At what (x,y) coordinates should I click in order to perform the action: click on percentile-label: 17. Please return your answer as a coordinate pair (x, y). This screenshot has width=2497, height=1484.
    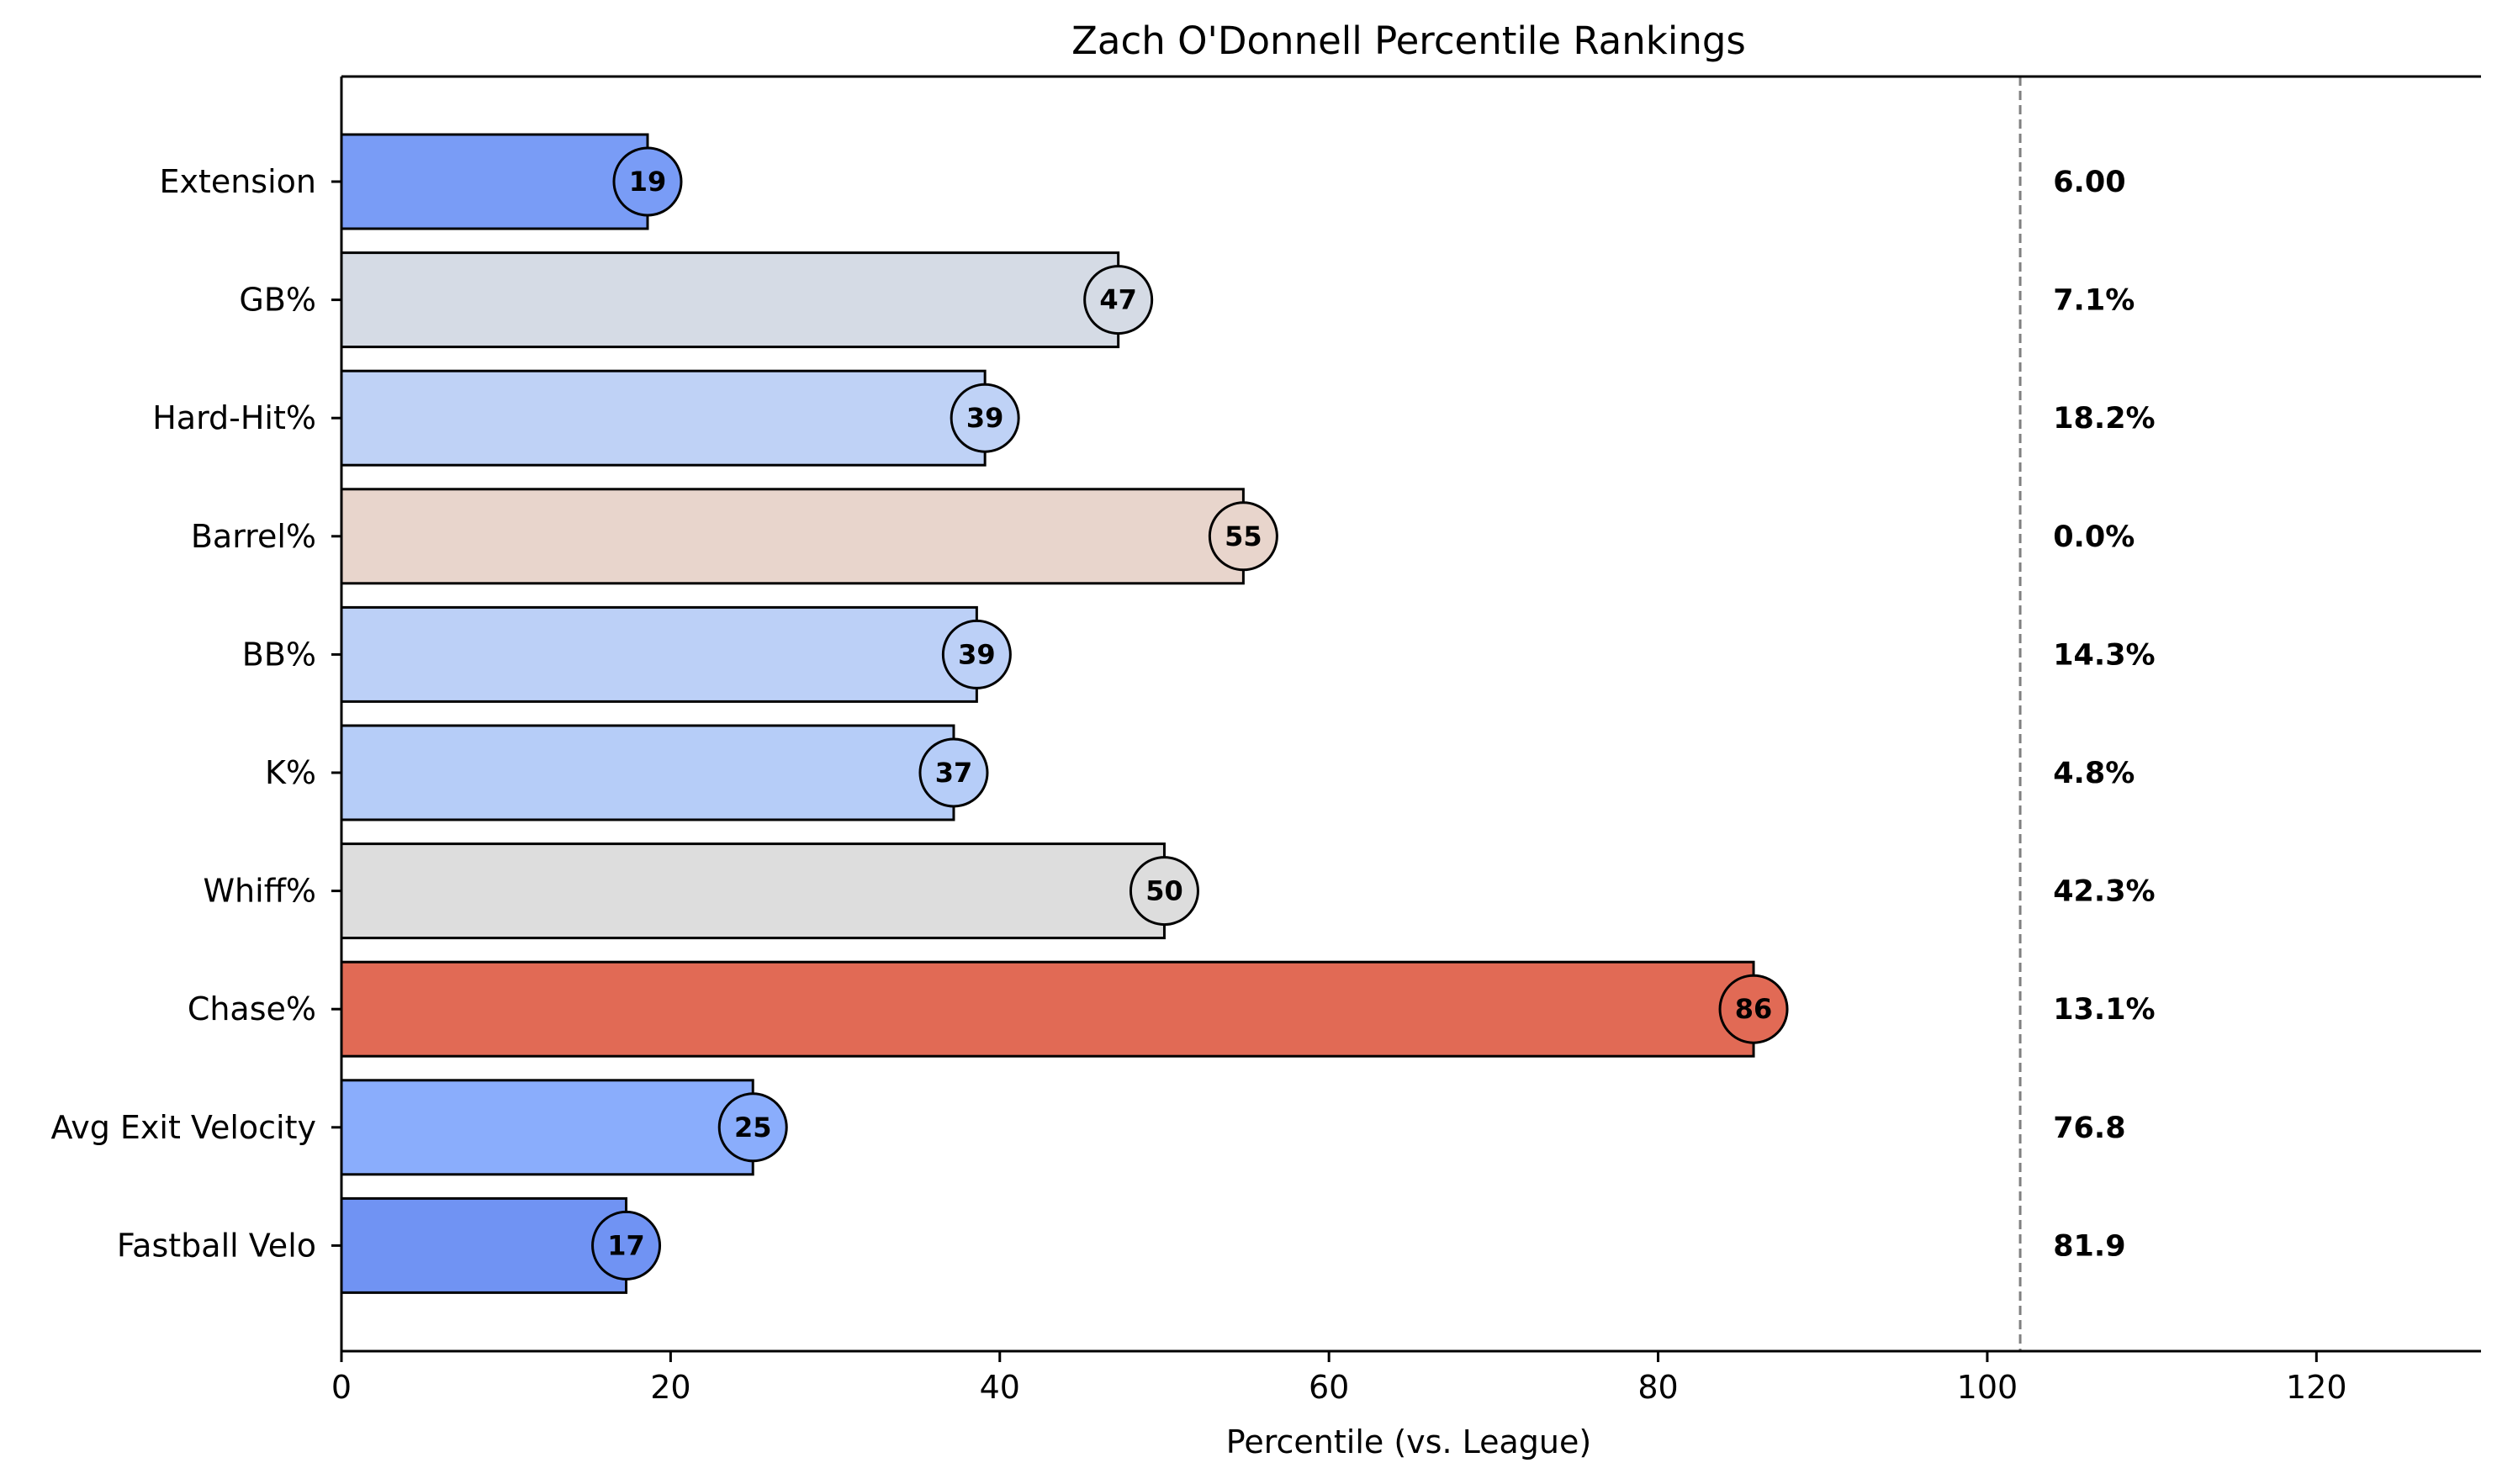
    Looking at the image, I should click on (626, 1245).